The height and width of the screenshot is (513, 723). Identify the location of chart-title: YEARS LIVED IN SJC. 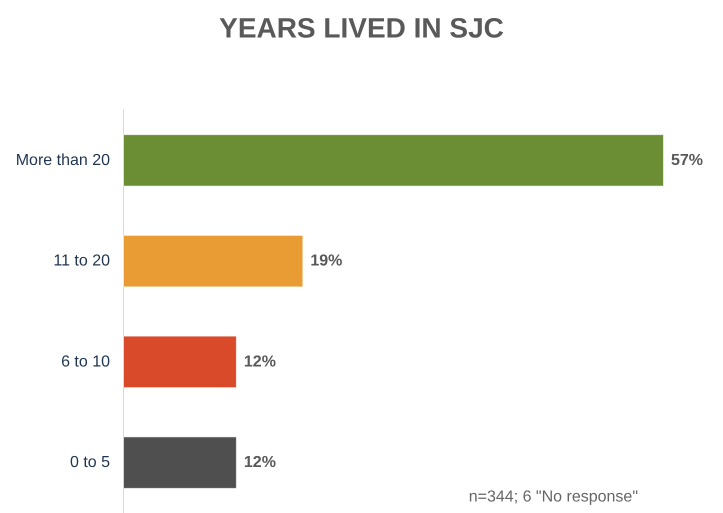
(361, 28).